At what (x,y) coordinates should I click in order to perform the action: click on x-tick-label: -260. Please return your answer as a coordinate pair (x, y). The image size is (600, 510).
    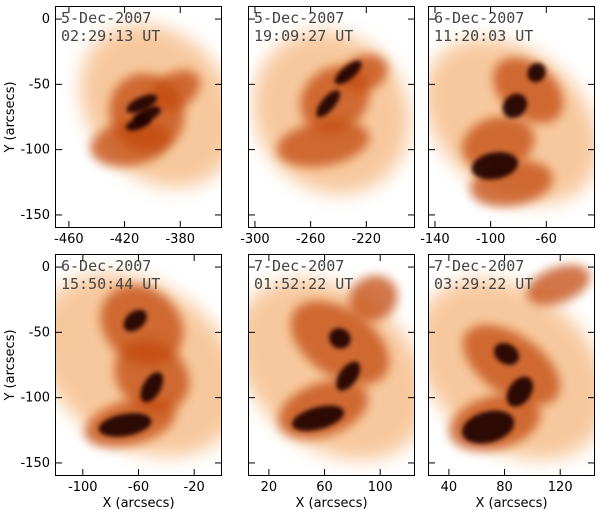
    Looking at the image, I should click on (311, 239).